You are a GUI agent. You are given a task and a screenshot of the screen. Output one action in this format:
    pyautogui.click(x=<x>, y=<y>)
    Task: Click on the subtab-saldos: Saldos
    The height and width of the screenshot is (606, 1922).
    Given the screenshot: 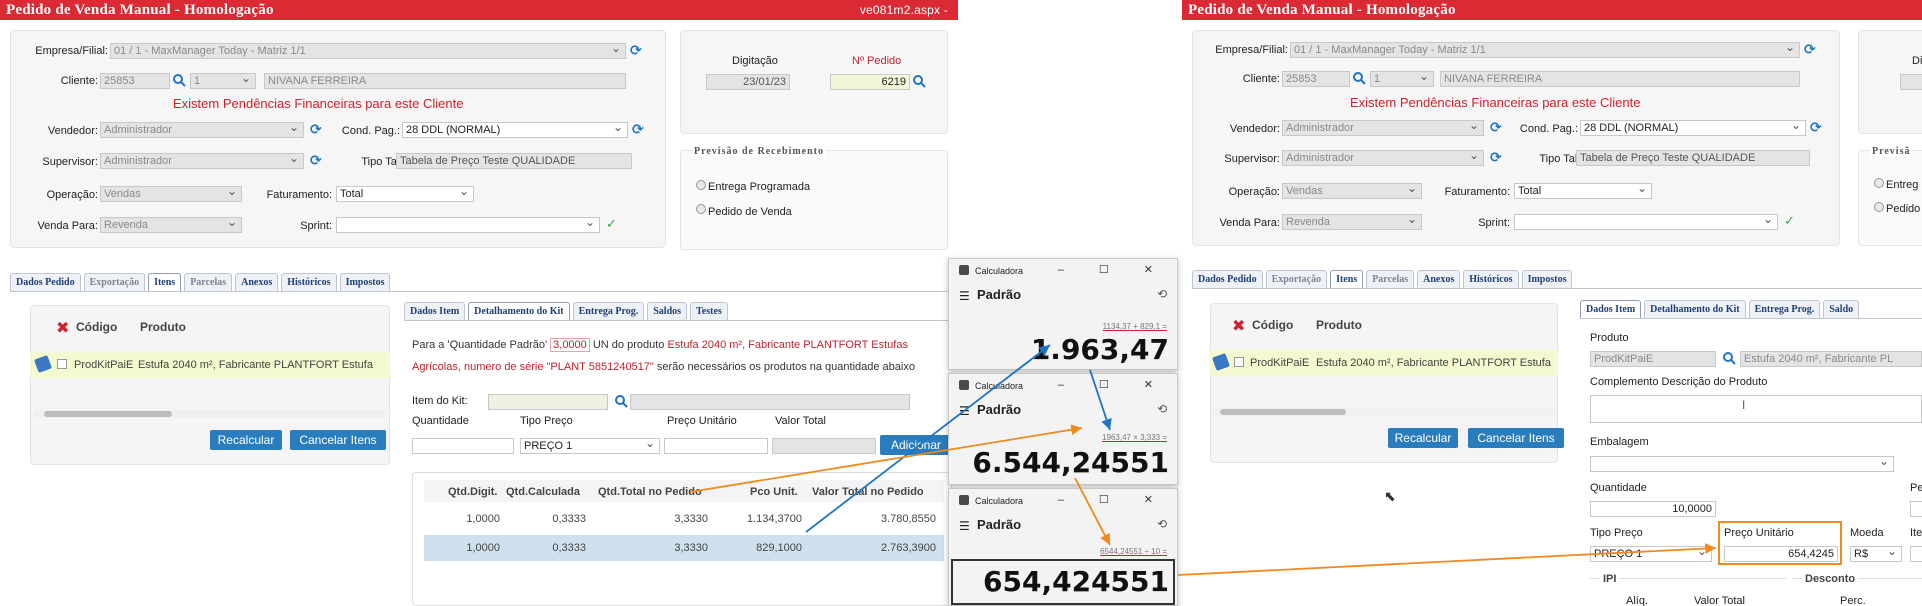 What is the action you would take?
    pyautogui.click(x=667, y=311)
    